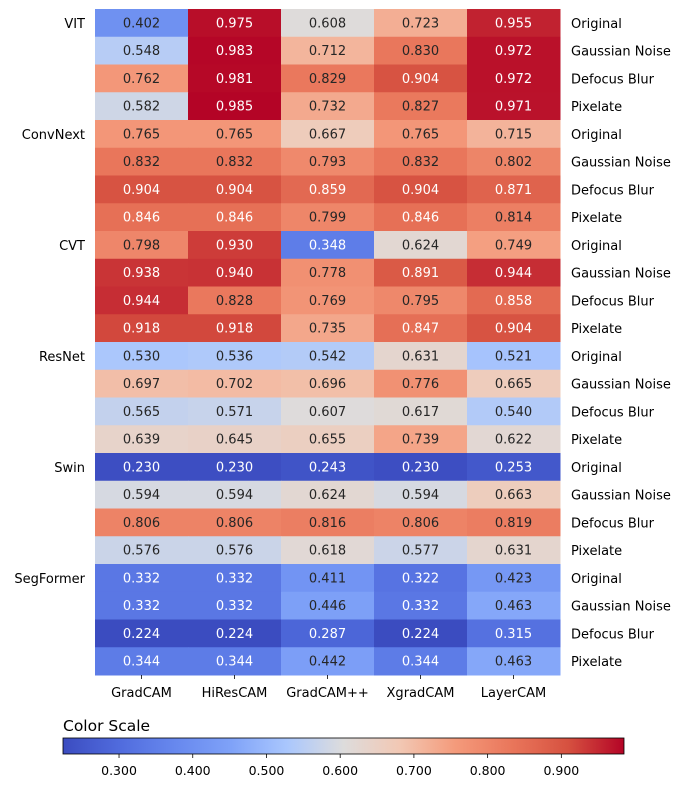  Describe the element at coordinates (513, 245) in the screenshot. I see `cell-value-label: 0.749` at that location.